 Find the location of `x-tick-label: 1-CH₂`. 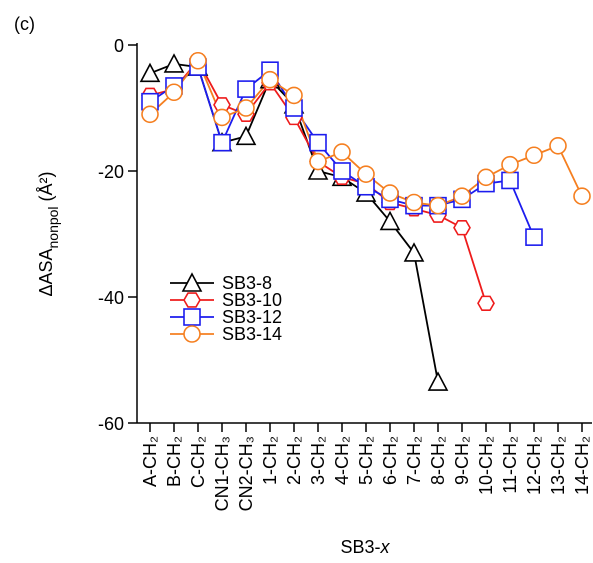

x-tick-label: 1-CH₂ is located at coordinates (270, 460).